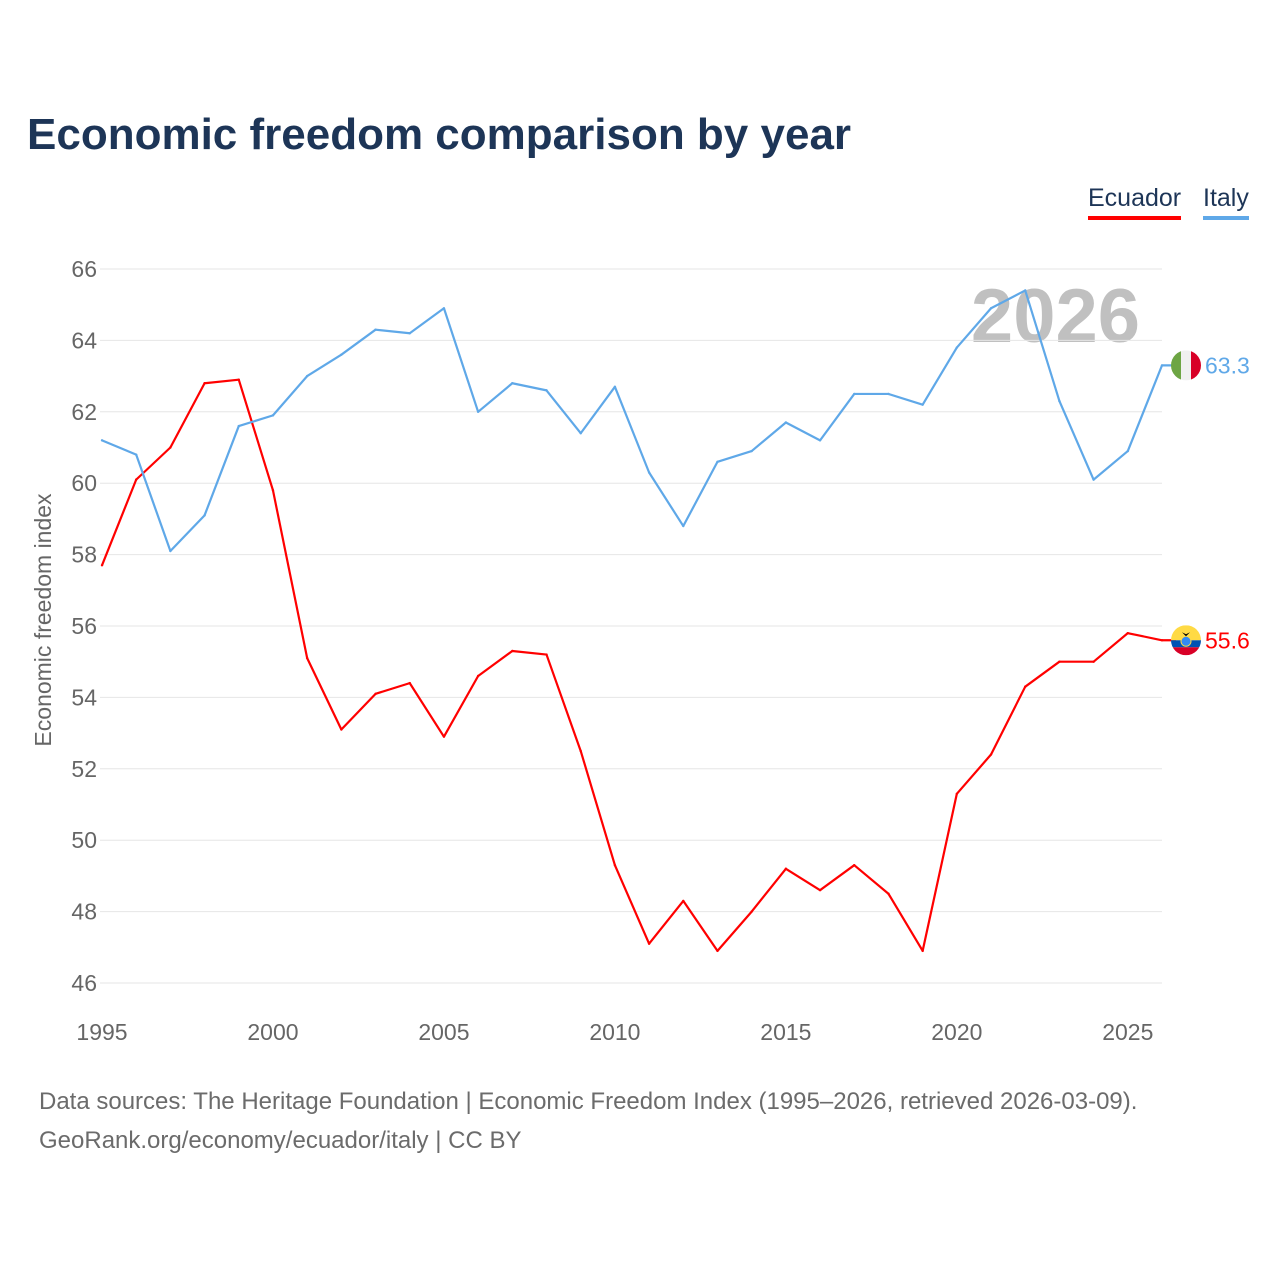 The width and height of the screenshot is (1280, 1280). Describe the element at coordinates (84, 912) in the screenshot. I see `y-tick-label: 48` at that location.